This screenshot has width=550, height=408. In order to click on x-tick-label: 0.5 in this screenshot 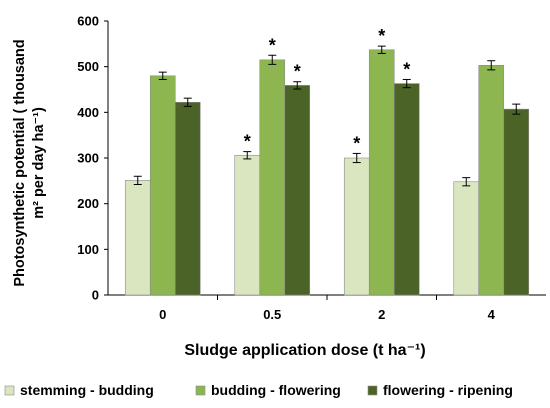, I will do `click(272, 314)`.